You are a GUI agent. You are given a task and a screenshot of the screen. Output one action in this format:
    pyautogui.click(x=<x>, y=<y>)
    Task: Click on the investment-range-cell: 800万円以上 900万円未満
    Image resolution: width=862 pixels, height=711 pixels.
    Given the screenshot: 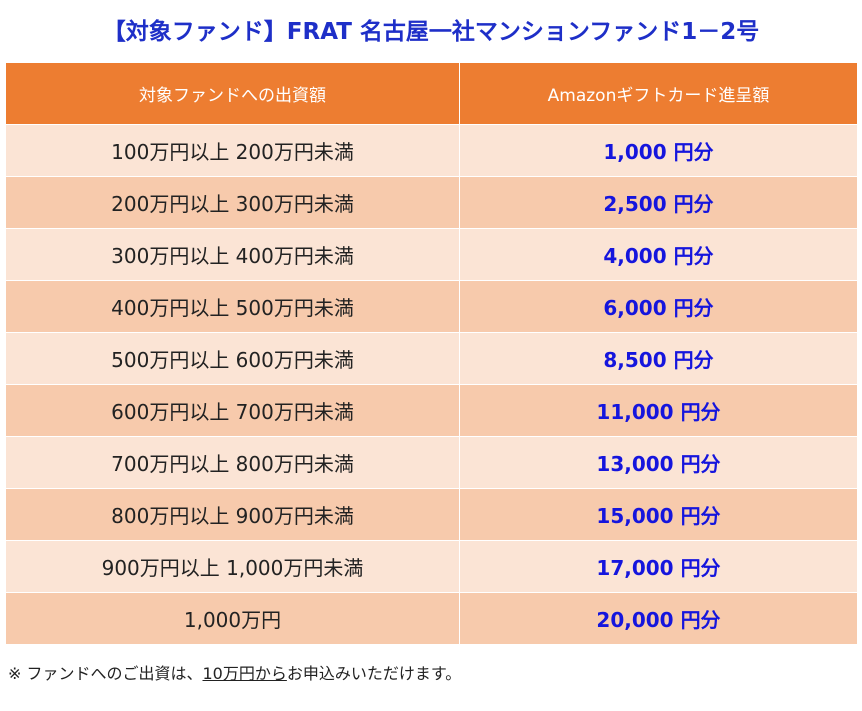 What is the action you would take?
    pyautogui.click(x=232, y=514)
    